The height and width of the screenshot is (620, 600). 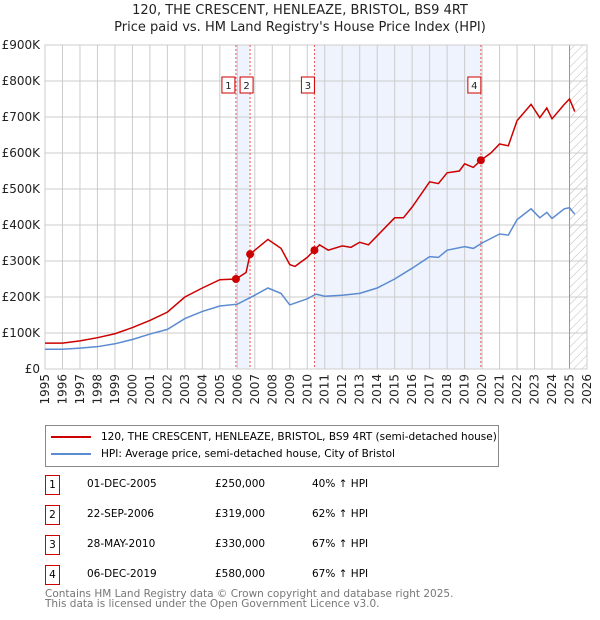 I want to click on sale-label: 1, so click(x=228, y=86).